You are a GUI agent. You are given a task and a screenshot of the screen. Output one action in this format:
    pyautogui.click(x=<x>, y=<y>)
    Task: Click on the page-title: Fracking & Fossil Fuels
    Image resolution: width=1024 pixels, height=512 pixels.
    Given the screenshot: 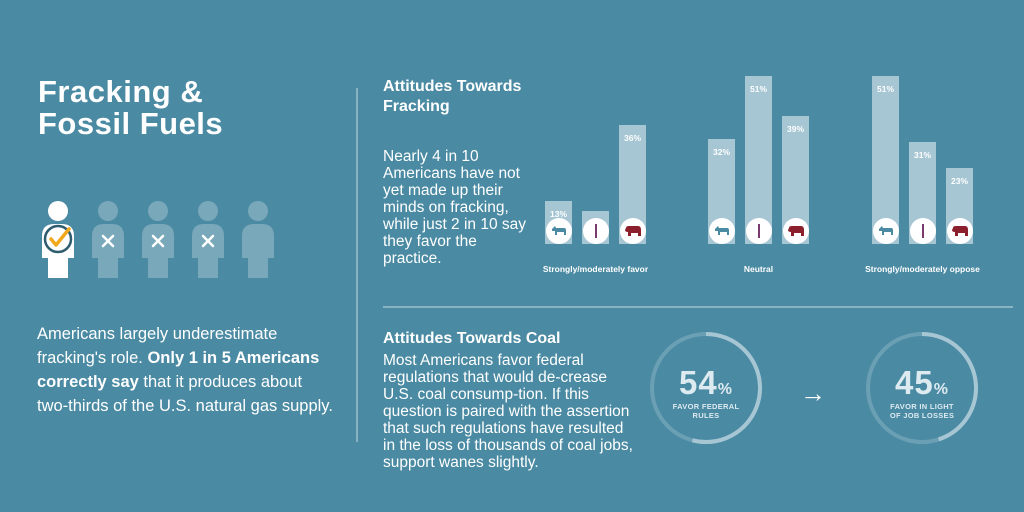 What is the action you would take?
    pyautogui.click(x=130, y=108)
    